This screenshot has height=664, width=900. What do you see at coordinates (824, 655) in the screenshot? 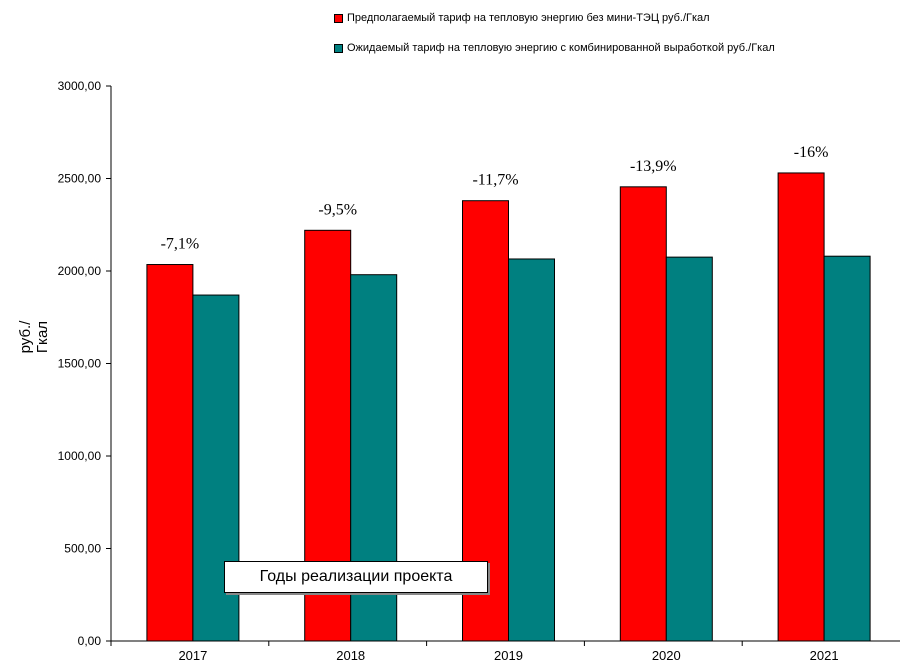
I see `x-tick-label: 2021` at bounding box center [824, 655].